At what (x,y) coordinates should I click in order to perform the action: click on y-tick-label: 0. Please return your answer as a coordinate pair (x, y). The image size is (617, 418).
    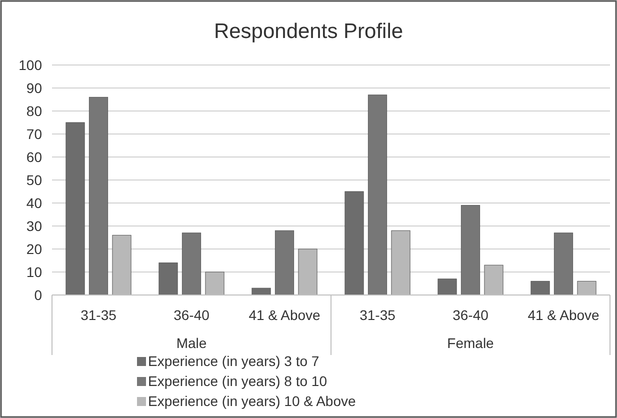
    Looking at the image, I should click on (38, 295).